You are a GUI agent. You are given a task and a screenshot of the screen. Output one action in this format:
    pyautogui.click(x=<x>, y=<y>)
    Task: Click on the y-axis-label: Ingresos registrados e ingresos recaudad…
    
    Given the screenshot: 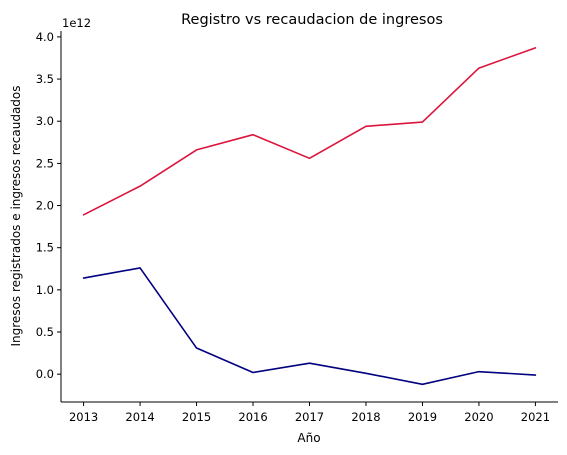 What is the action you would take?
    pyautogui.click(x=16, y=215)
    